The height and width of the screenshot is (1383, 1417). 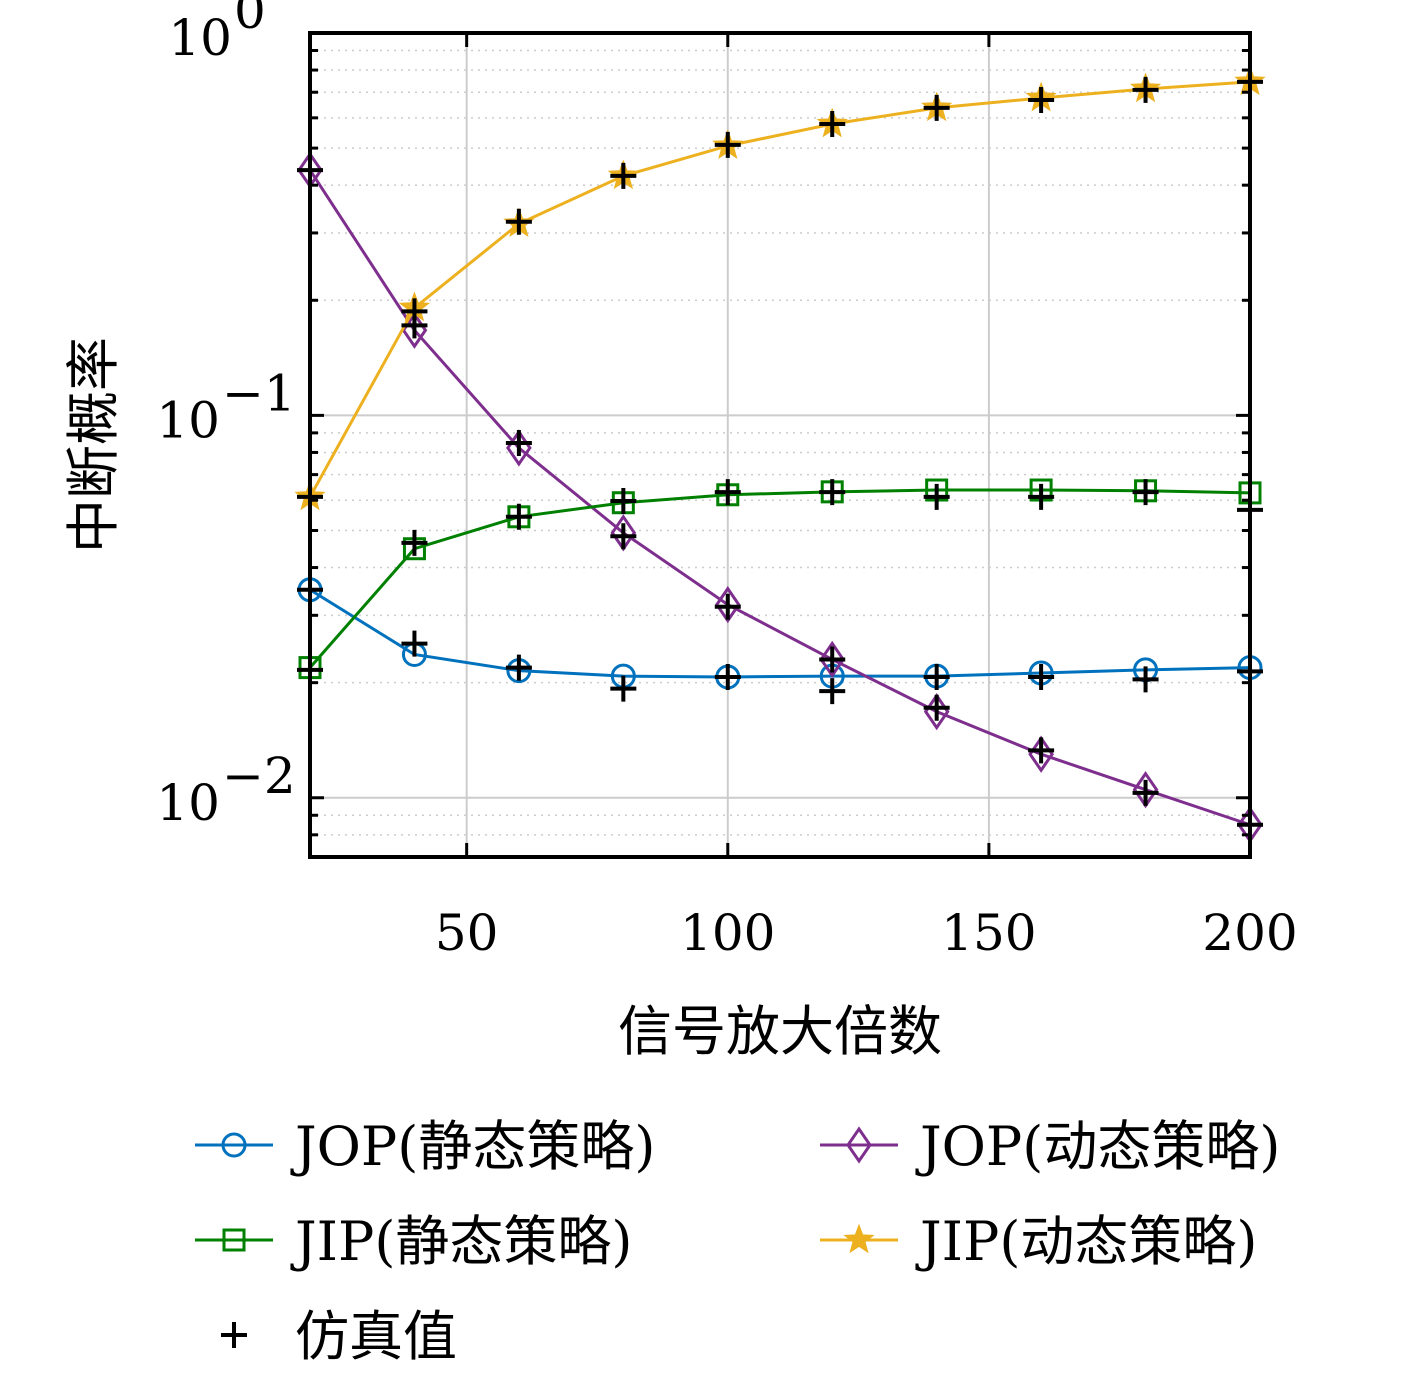 I want to click on legend-label: JIP(静态策略), so click(x=461, y=1241).